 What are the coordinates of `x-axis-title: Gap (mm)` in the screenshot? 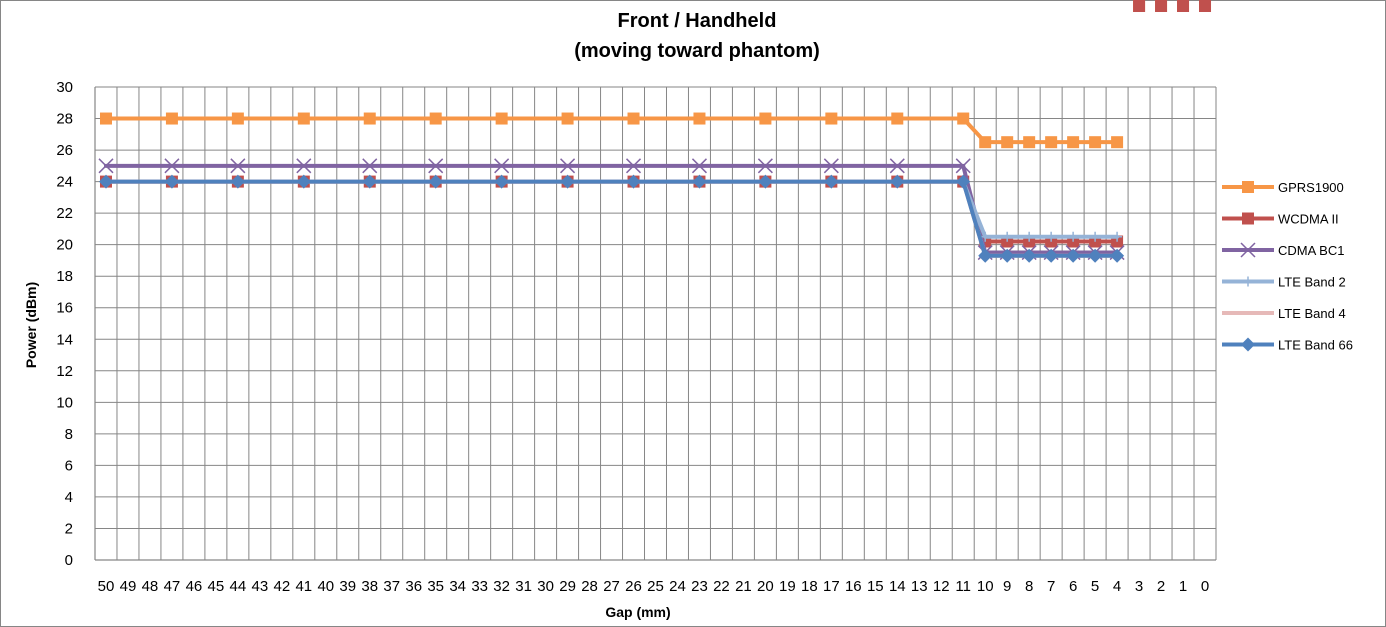 It's located at (637, 612).